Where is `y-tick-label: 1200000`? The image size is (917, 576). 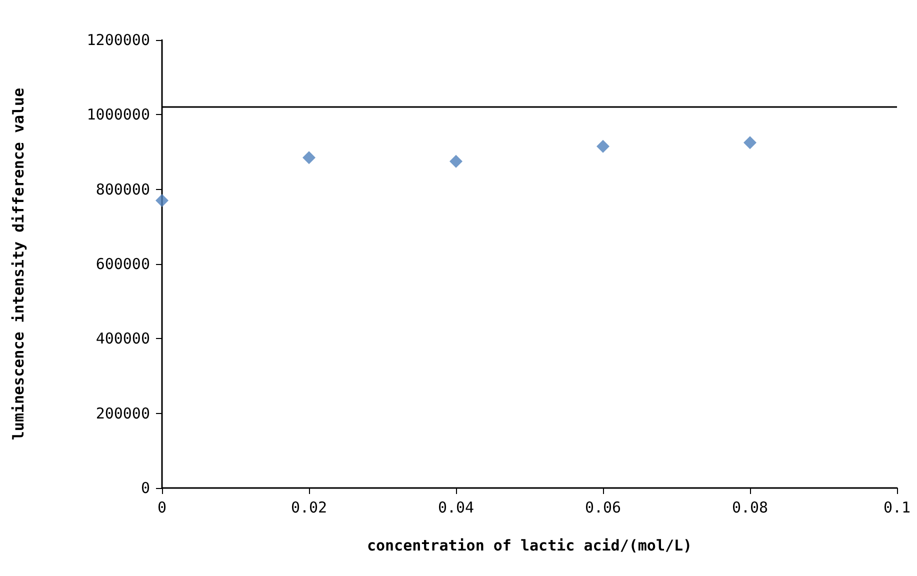 y-tick-label: 1200000 is located at coordinates (118, 40).